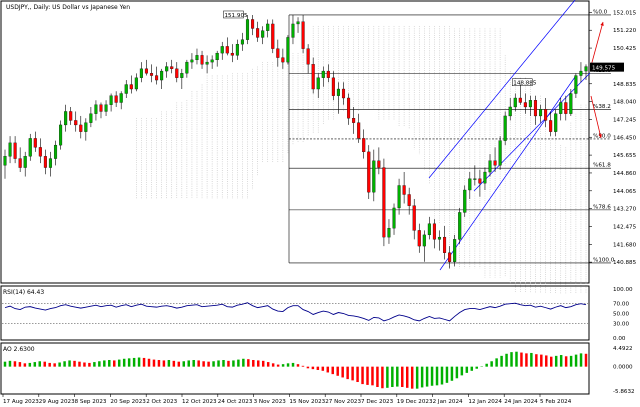  What do you see at coordinates (199, 402) in the screenshot?
I see `time-tick-label: 12 Oct 2023` at bounding box center [199, 402].